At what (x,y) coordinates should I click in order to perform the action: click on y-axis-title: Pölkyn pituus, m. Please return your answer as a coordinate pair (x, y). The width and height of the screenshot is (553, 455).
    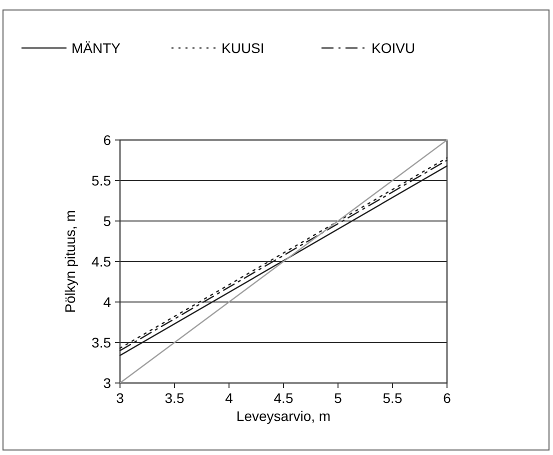
    Looking at the image, I should click on (70, 261).